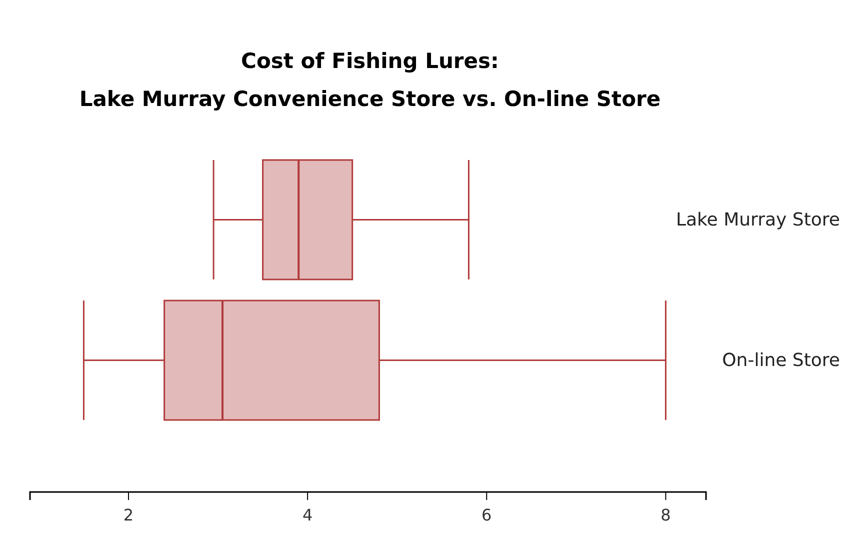 This screenshot has width=851, height=556. I want to click on x-tick-label: 2, so click(128, 515).